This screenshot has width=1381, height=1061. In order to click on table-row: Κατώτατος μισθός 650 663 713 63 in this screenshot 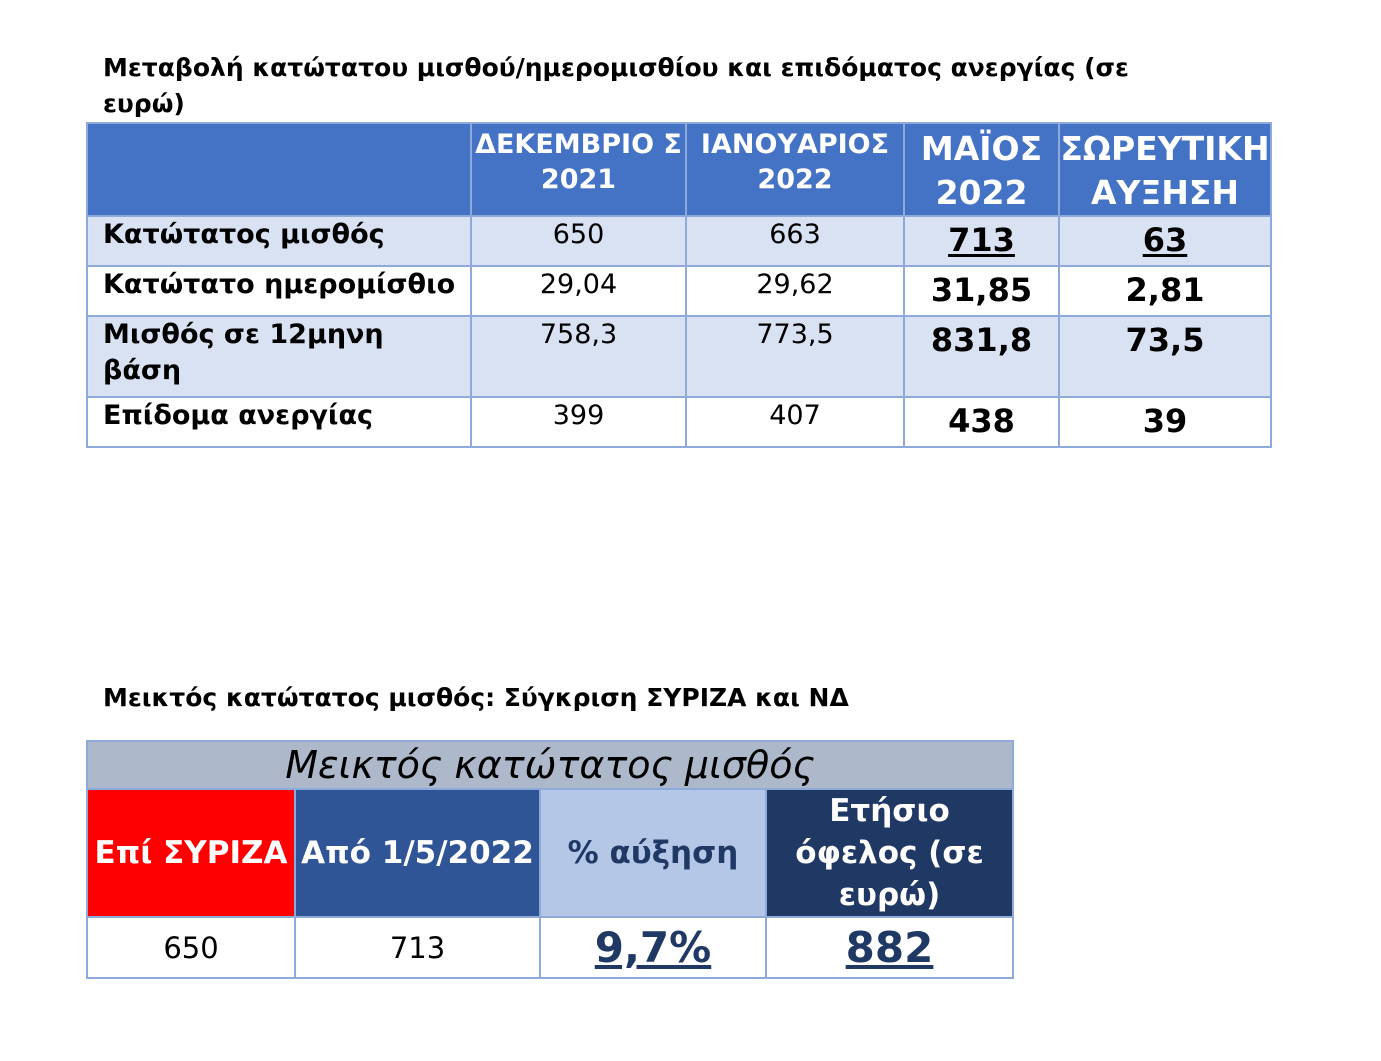, I will do `click(679, 241)`.